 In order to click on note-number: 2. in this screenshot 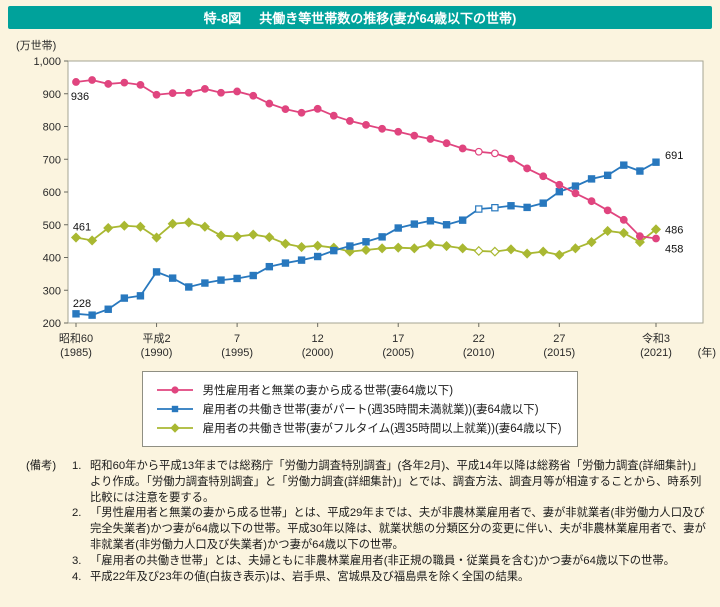, I will do `click(77, 513)`.